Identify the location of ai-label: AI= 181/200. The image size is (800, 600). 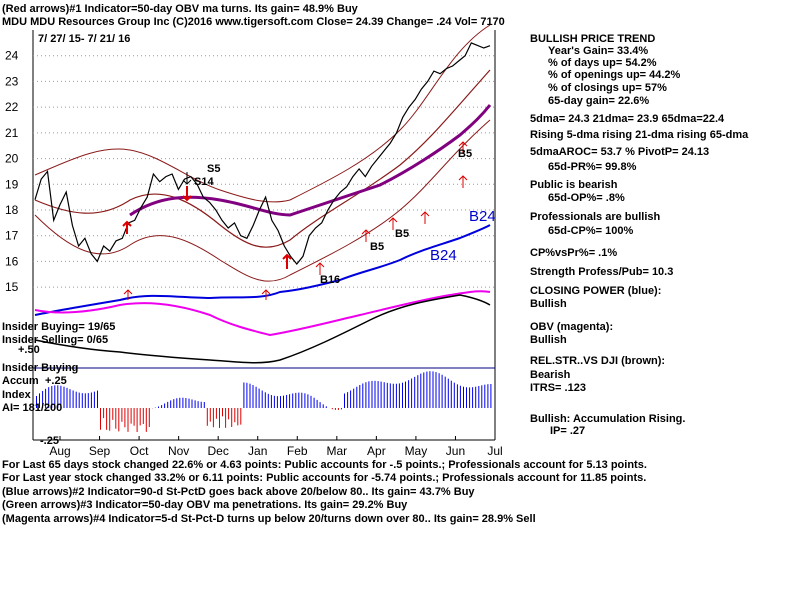
(32, 408).